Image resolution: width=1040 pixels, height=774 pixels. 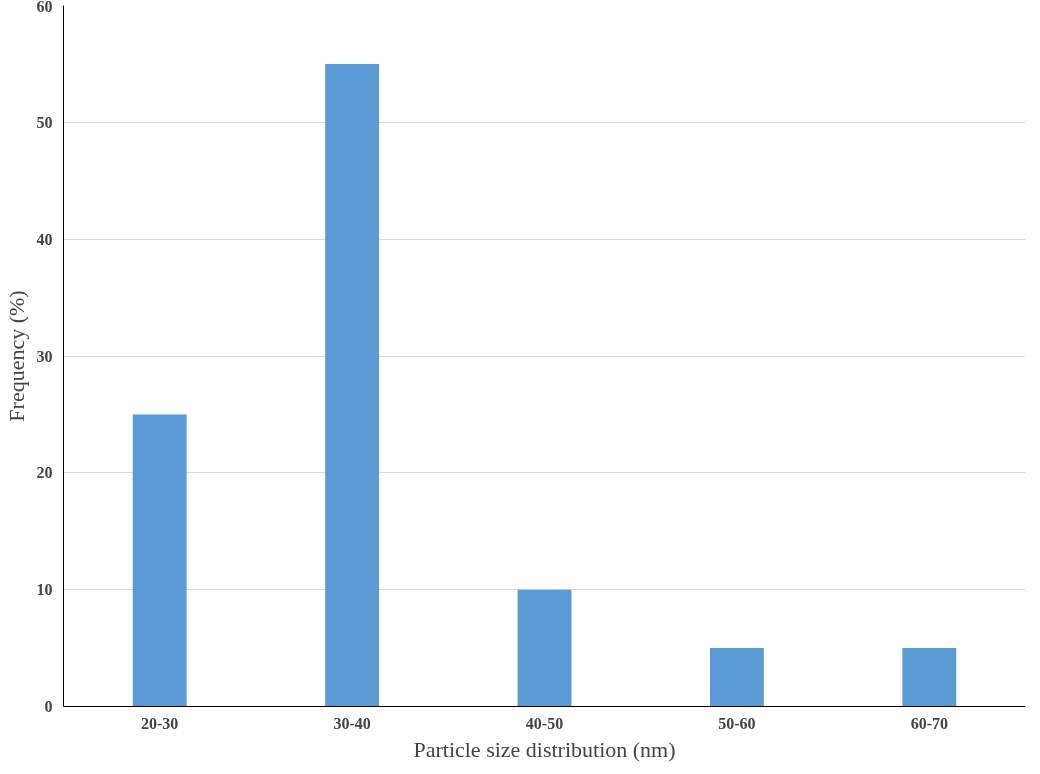 I want to click on x-tick-label: 60-70, so click(x=929, y=723).